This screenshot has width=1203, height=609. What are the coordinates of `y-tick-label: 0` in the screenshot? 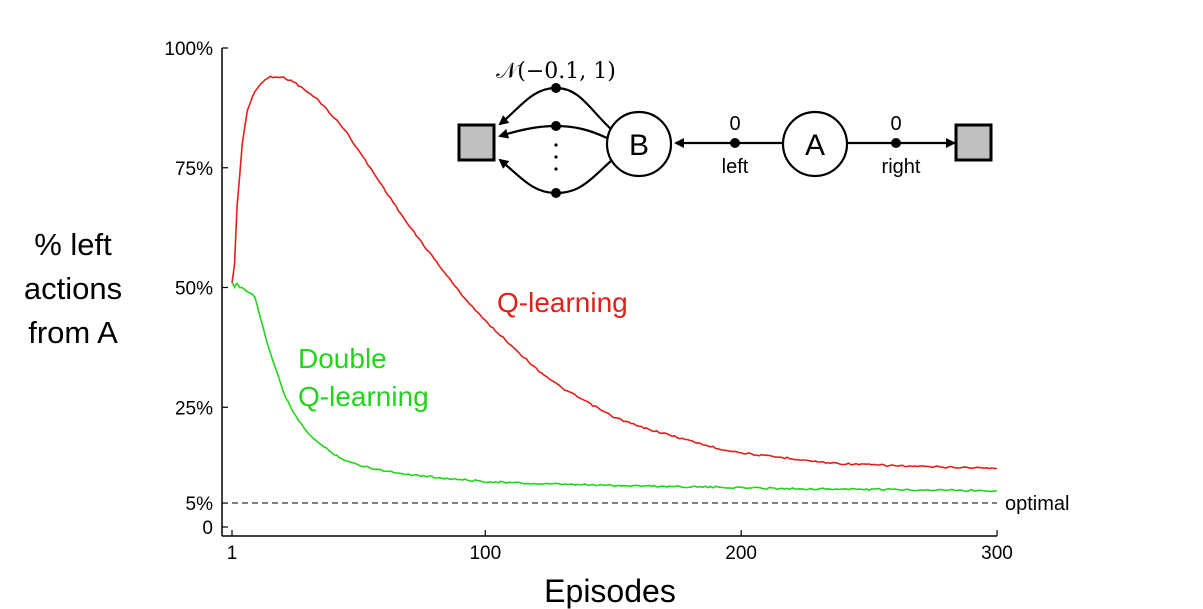 It's located at (207, 528).